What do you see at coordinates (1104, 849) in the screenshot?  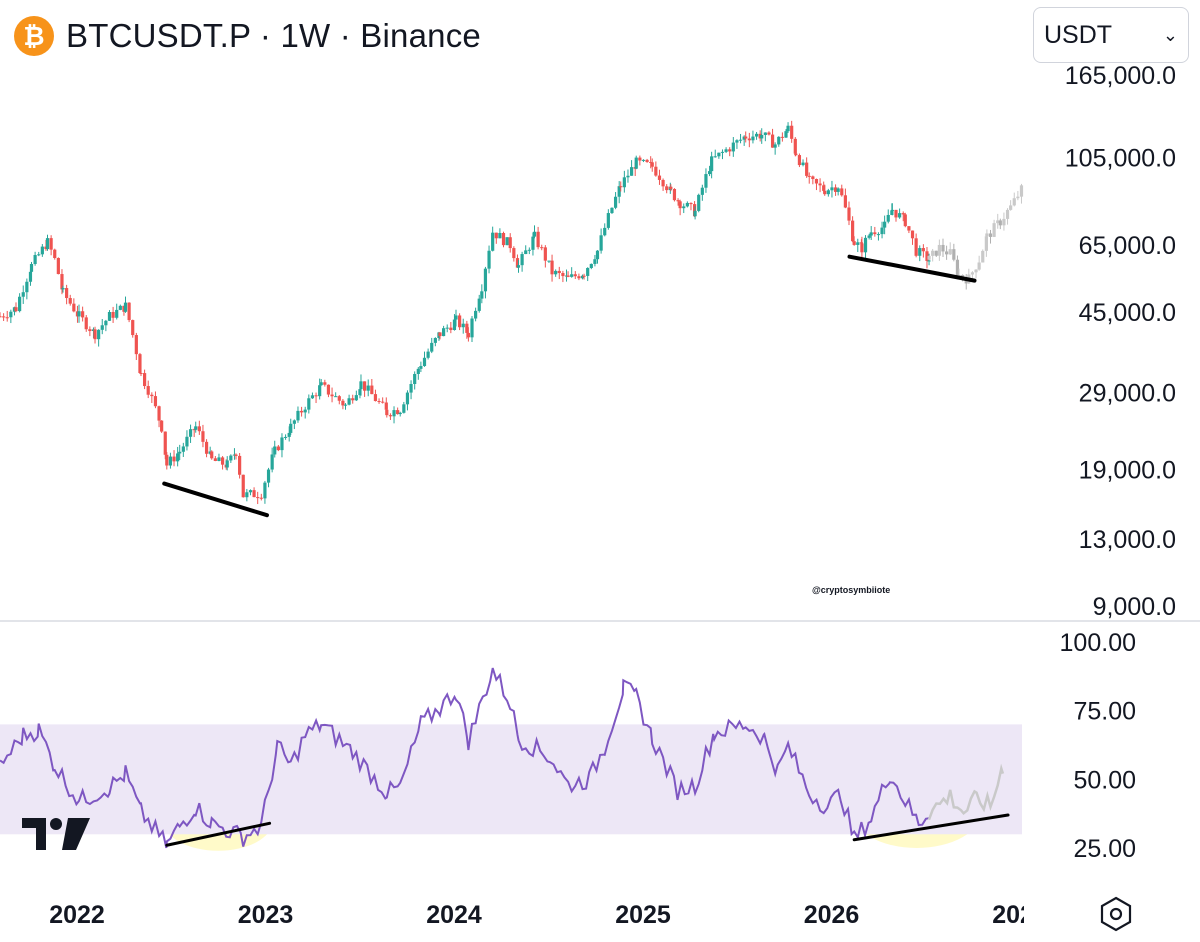 I see `rsi-axis-tick: 25.00` at bounding box center [1104, 849].